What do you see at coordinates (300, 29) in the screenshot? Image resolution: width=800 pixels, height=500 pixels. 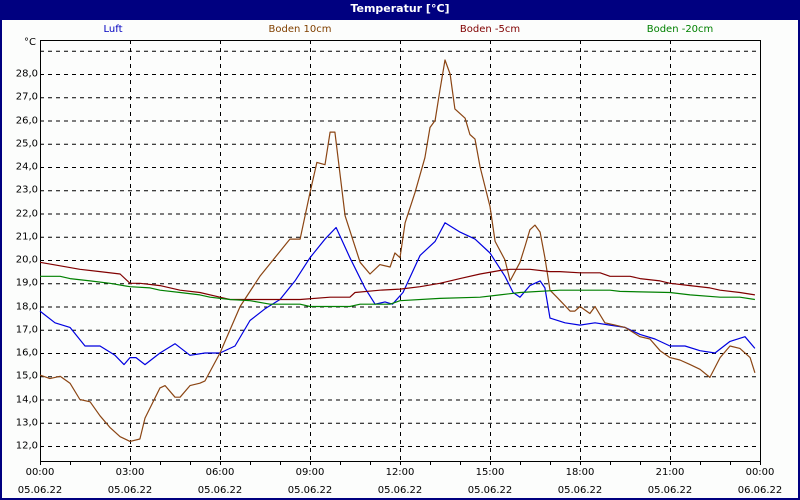 I see `legend-item-boden-10cm: Boden 10cm` at bounding box center [300, 29].